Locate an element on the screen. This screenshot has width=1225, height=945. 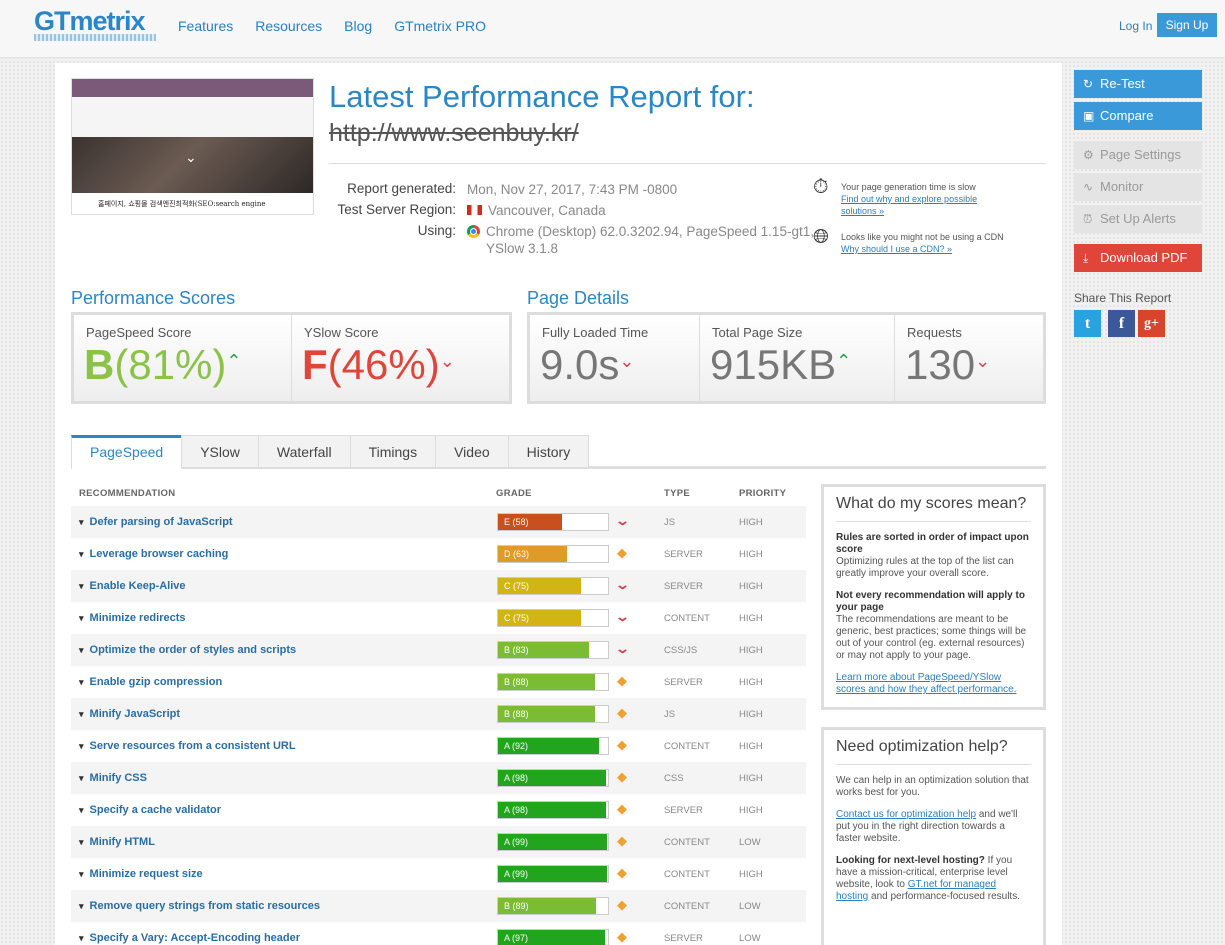
grade-bar: E (58) is located at coordinates (553, 522).